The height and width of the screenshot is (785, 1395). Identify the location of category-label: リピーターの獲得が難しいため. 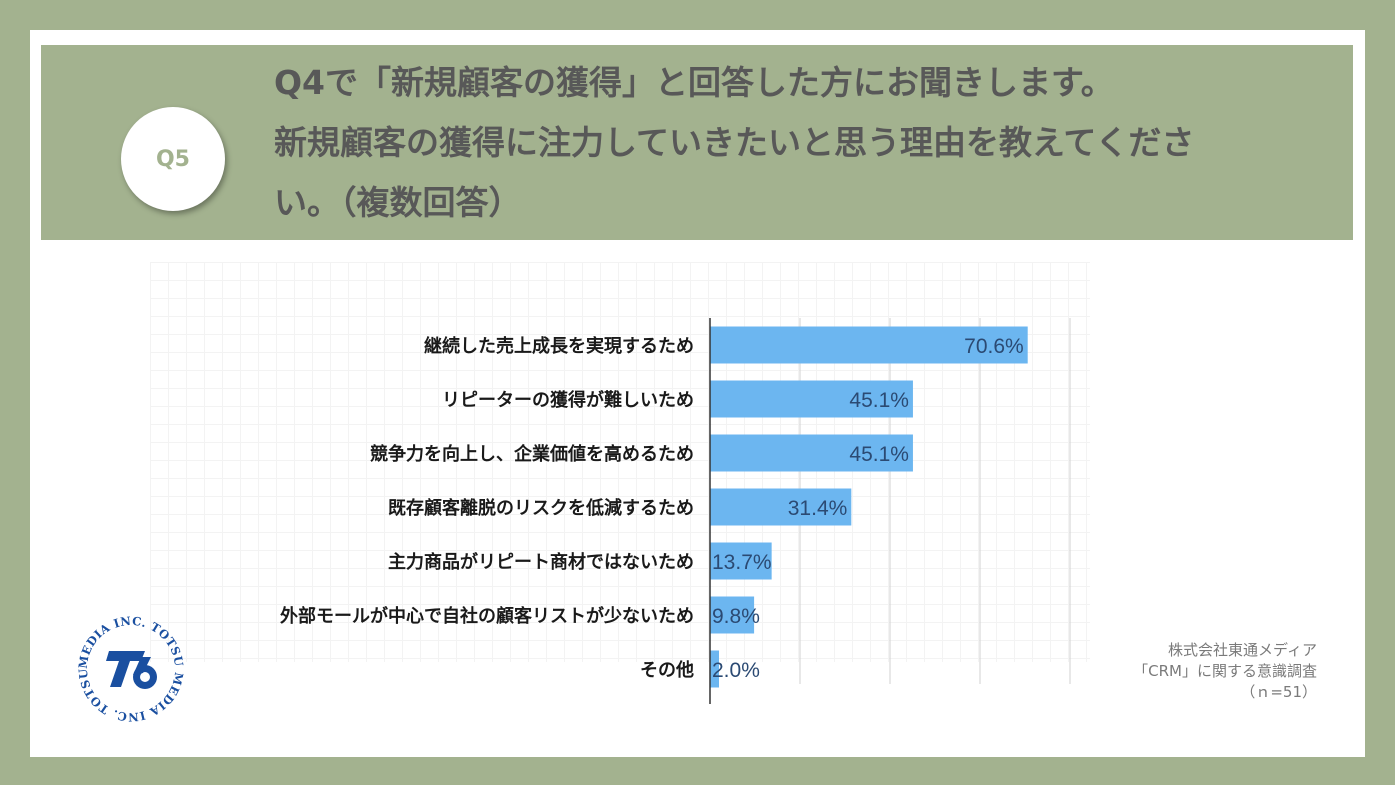
(568, 400).